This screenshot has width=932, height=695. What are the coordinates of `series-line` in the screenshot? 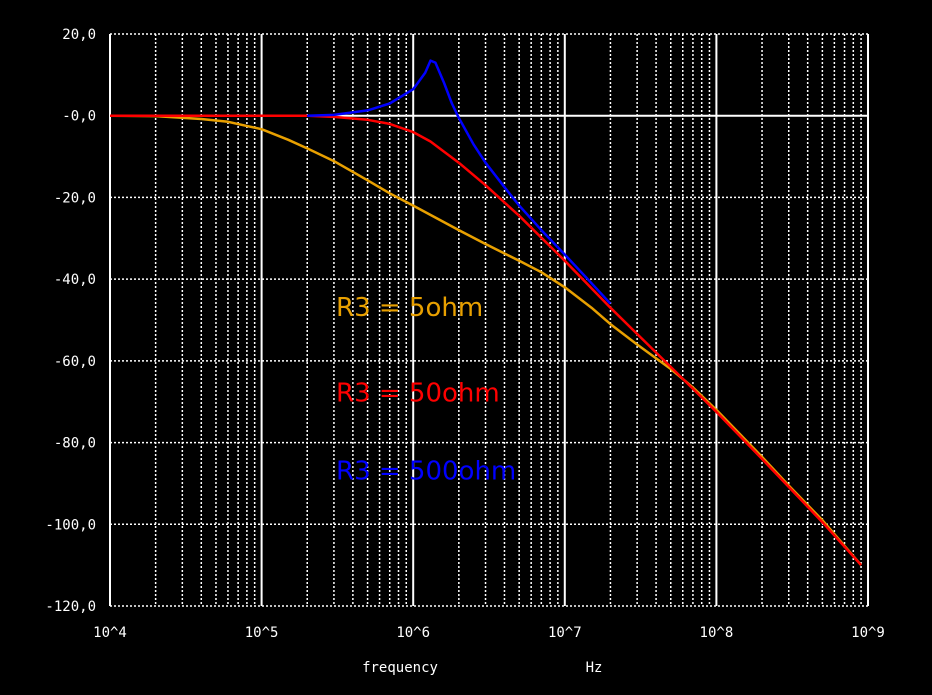 It's located at (459, 182).